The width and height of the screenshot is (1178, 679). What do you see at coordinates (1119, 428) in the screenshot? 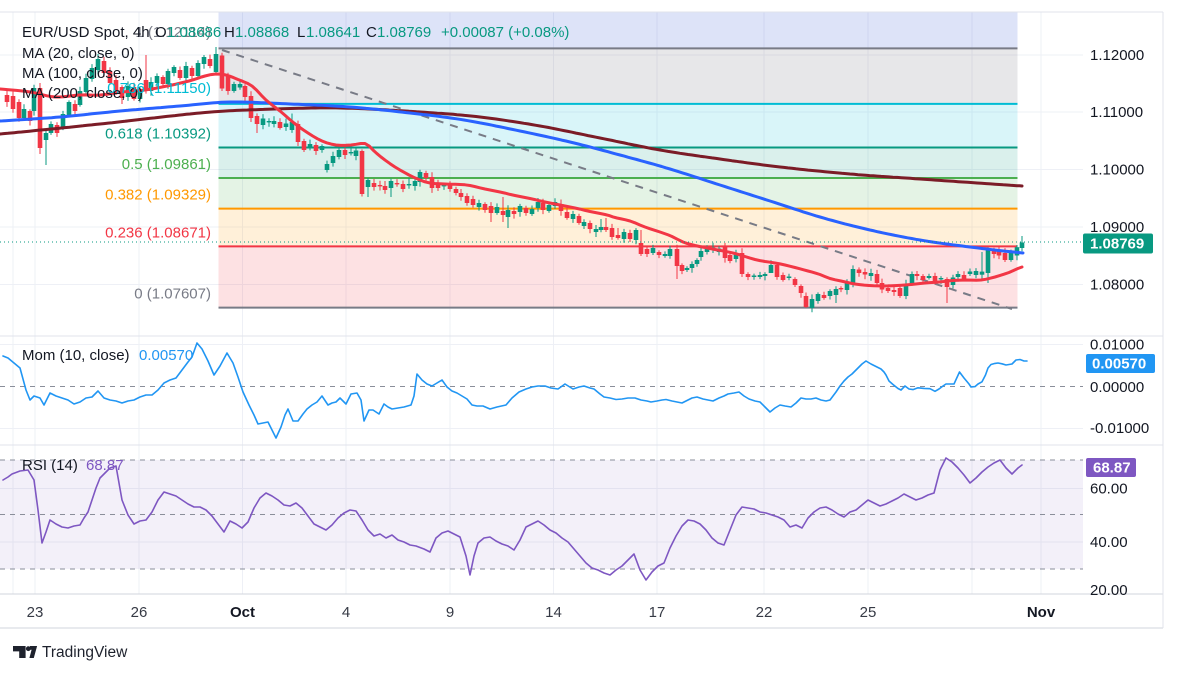
I see `svg-text: -0.01000` at bounding box center [1119, 428].